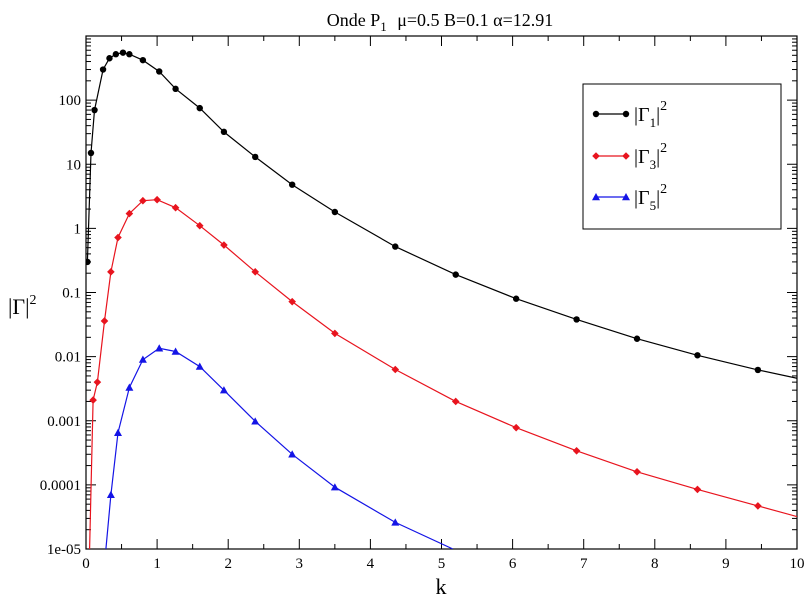 This screenshot has width=811, height=604. Describe the element at coordinates (68, 358) in the screenshot. I see `y-tick-label: 0.01` at that location.